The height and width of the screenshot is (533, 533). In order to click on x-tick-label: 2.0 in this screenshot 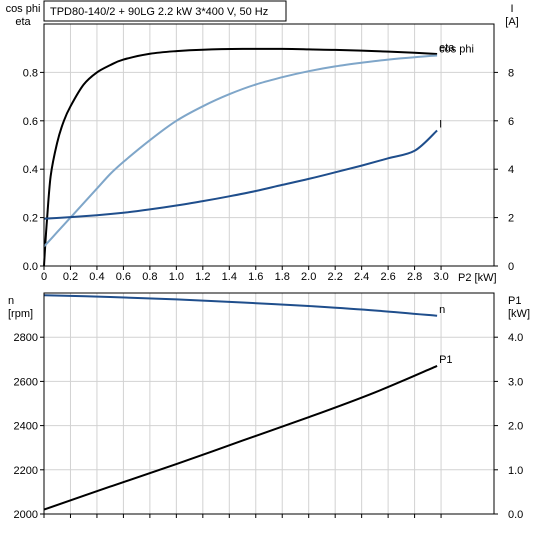, I will do `click(308, 277)`.